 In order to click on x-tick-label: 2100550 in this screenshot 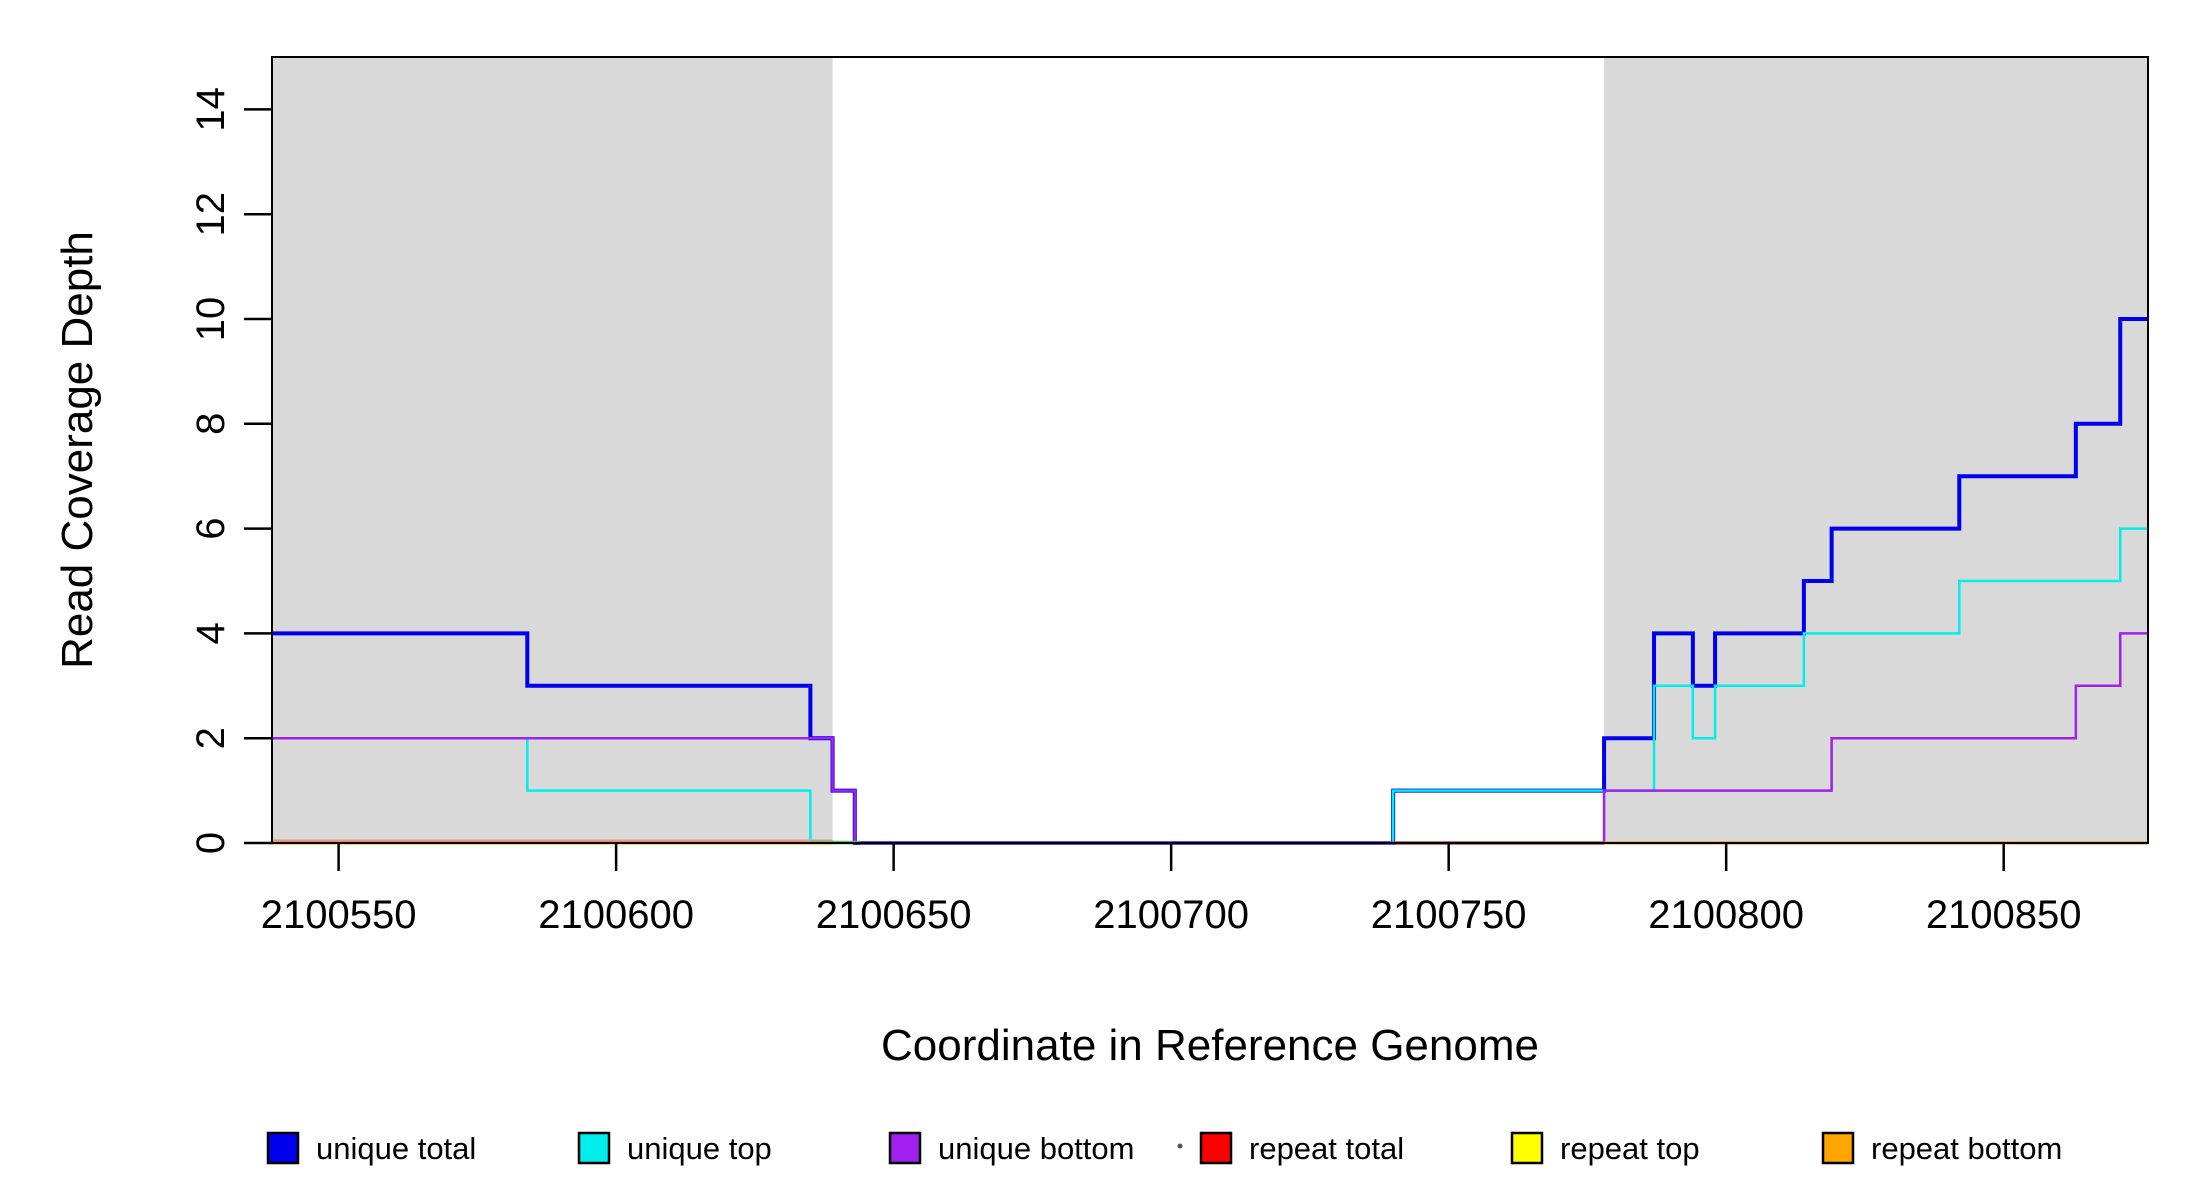, I will do `click(339, 915)`.